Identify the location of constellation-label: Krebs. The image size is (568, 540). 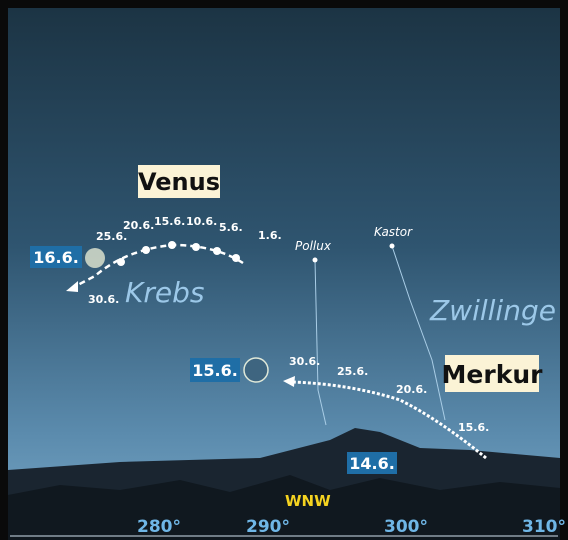
(164, 292).